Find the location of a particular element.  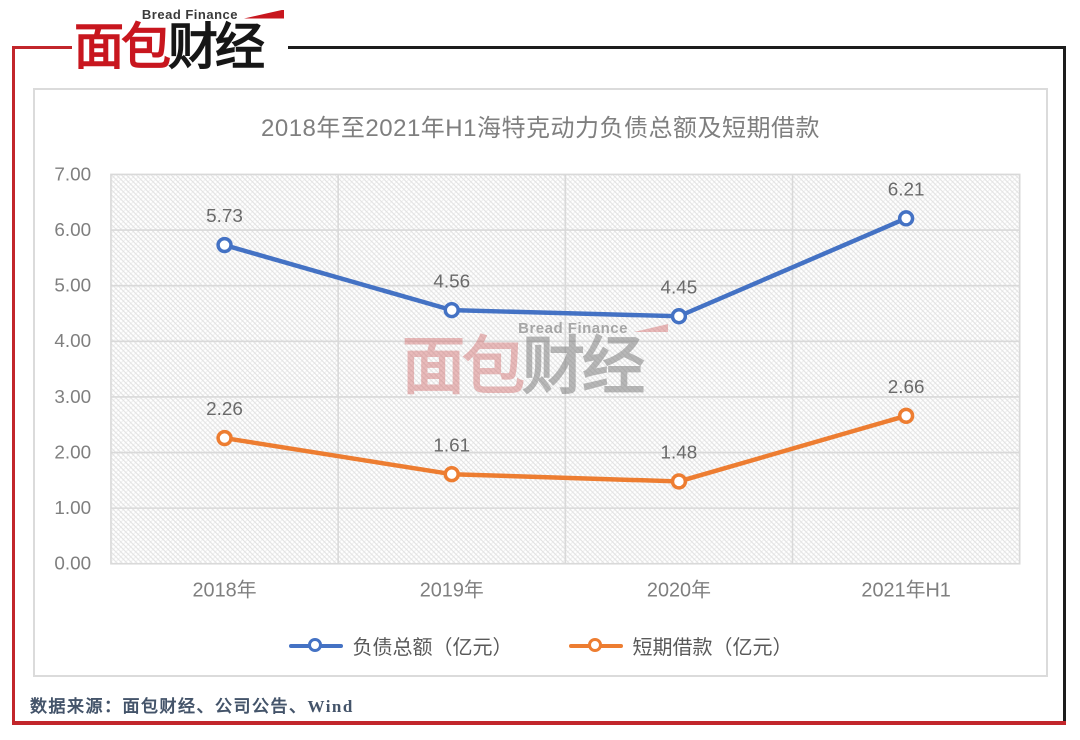

legend-label: 短期借款（亿元） is located at coordinates (712, 648).